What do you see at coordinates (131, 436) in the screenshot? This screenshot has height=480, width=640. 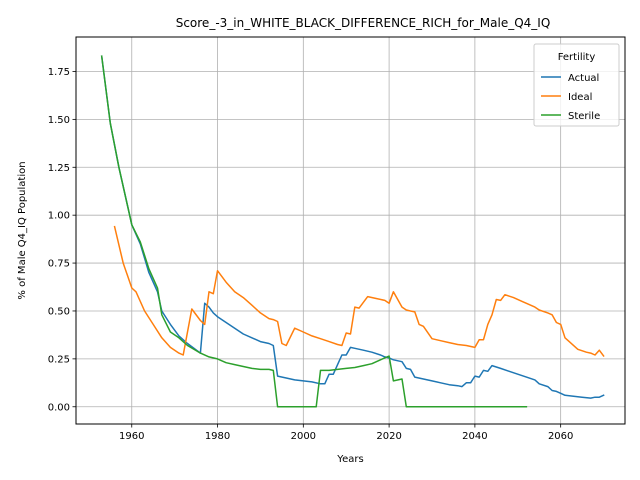 I see `x-tick-label: 1960` at bounding box center [131, 436].